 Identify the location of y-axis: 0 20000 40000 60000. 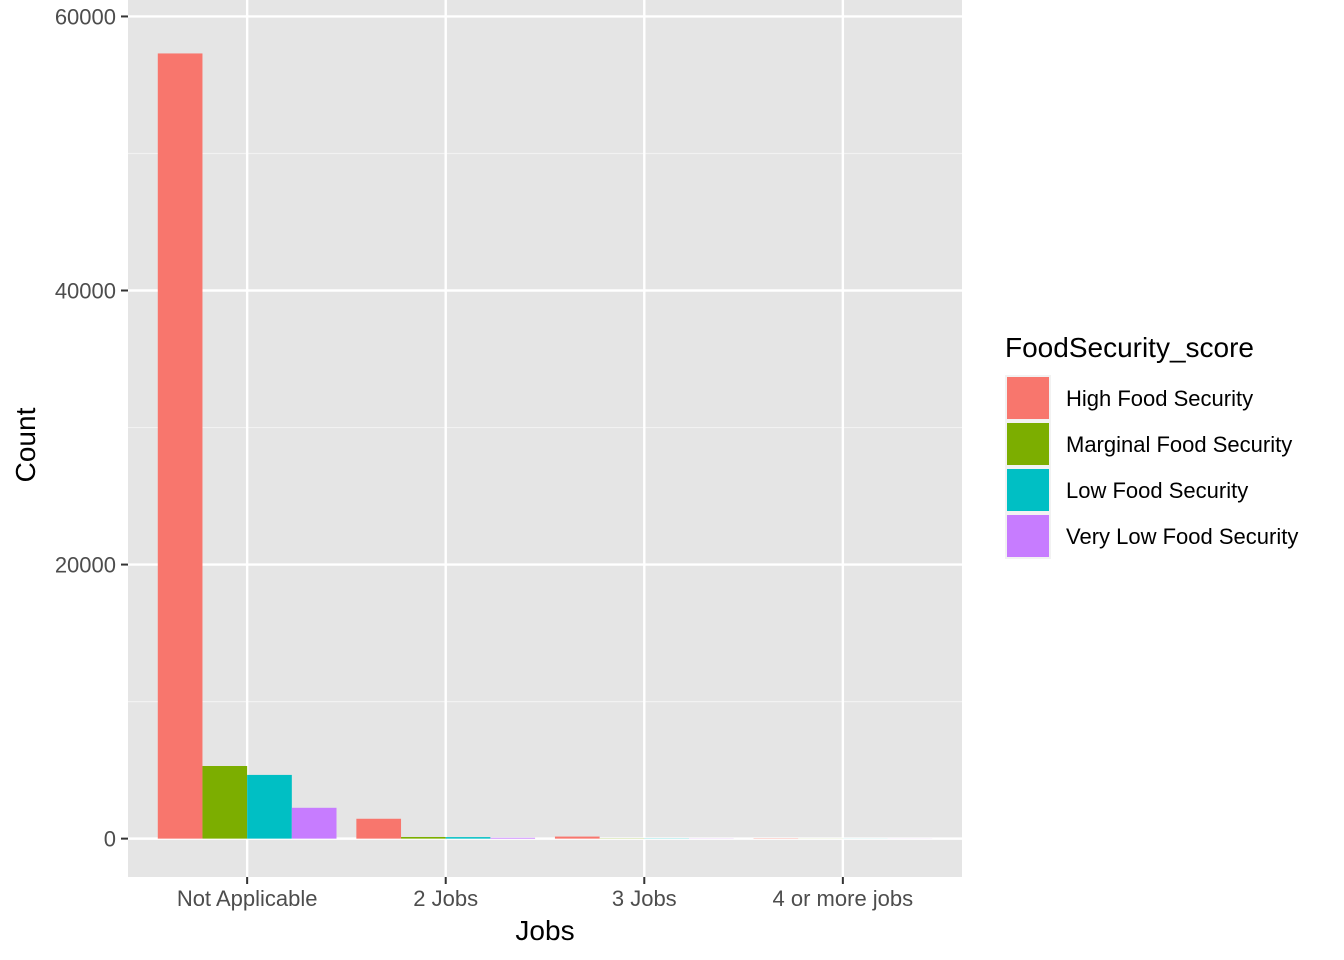
(91, 428).